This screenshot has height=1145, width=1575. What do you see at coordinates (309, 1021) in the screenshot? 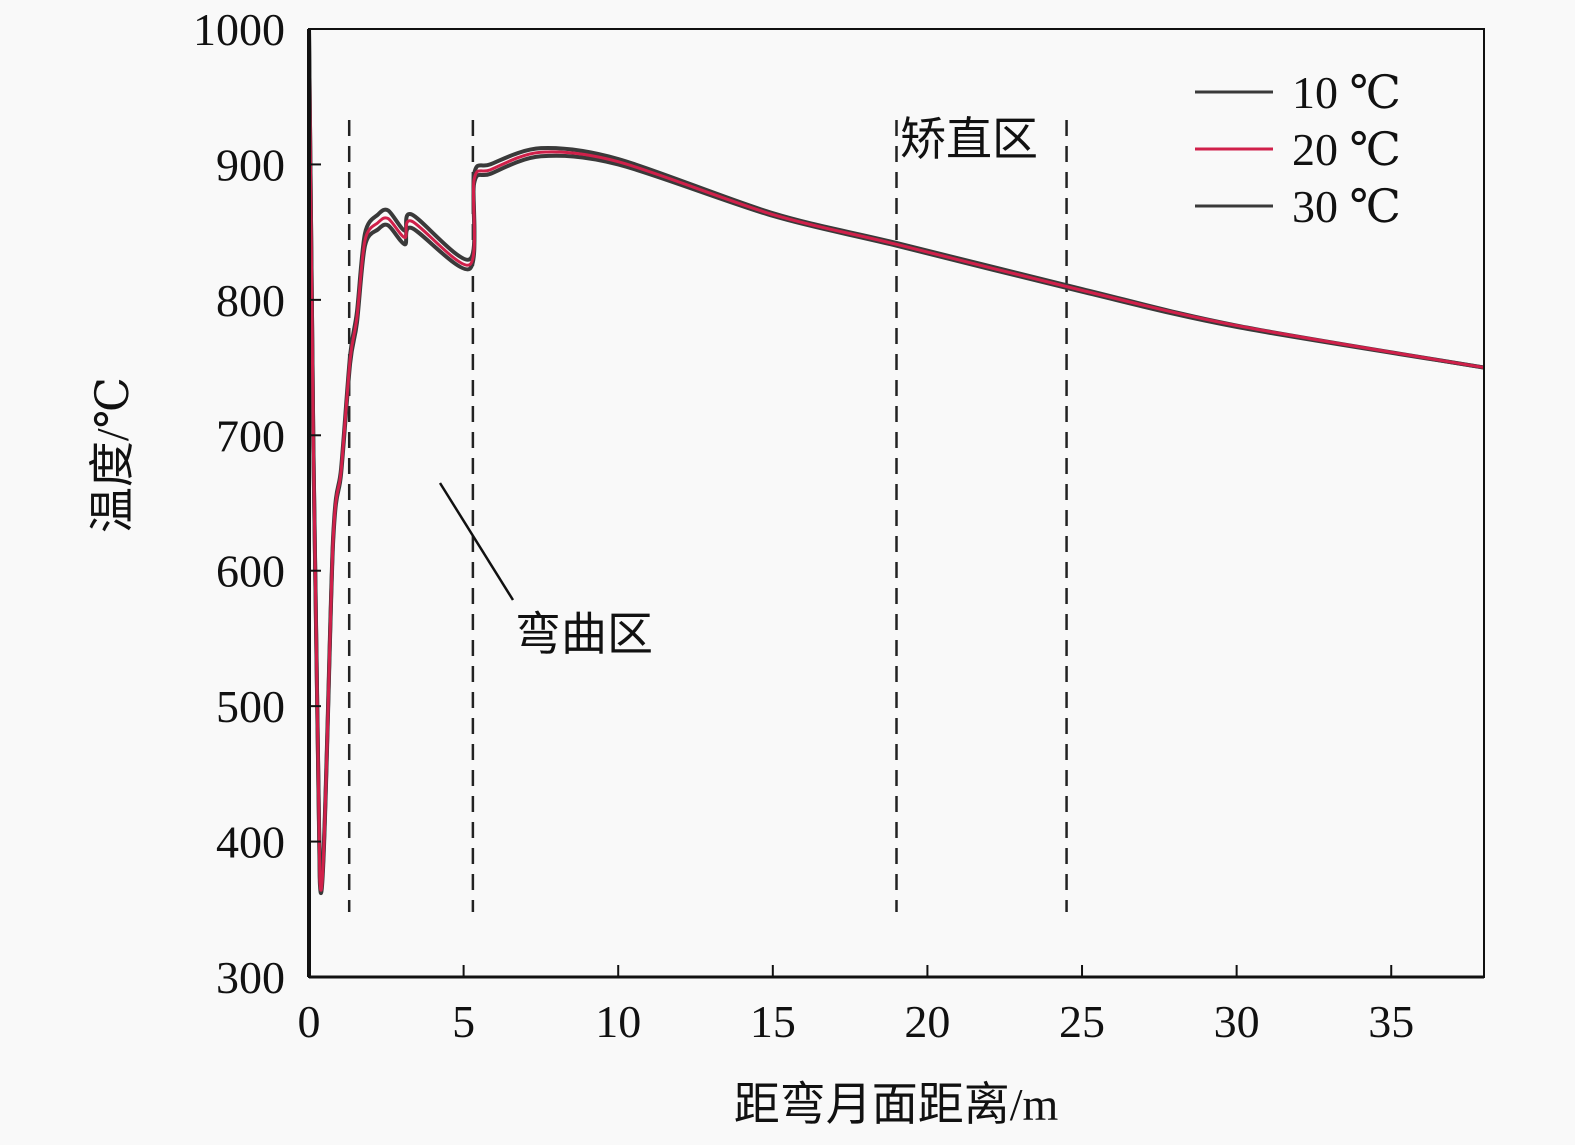
I see `x-tick-label: 0` at bounding box center [309, 1021].